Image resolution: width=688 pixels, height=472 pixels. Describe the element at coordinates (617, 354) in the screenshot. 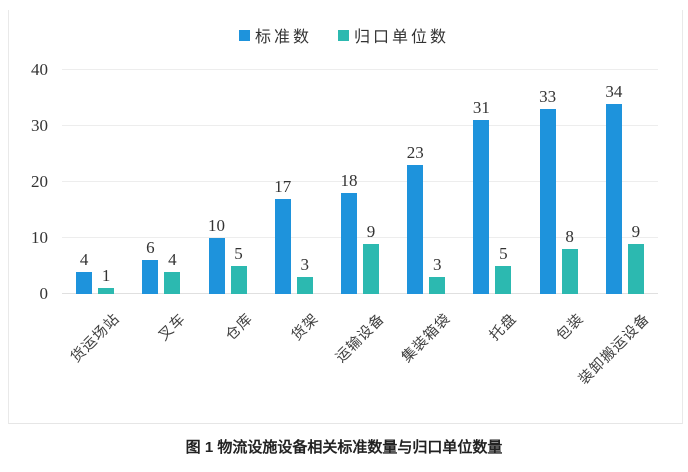

I see `x-label-slot: 装卸搬运设备` at that location.